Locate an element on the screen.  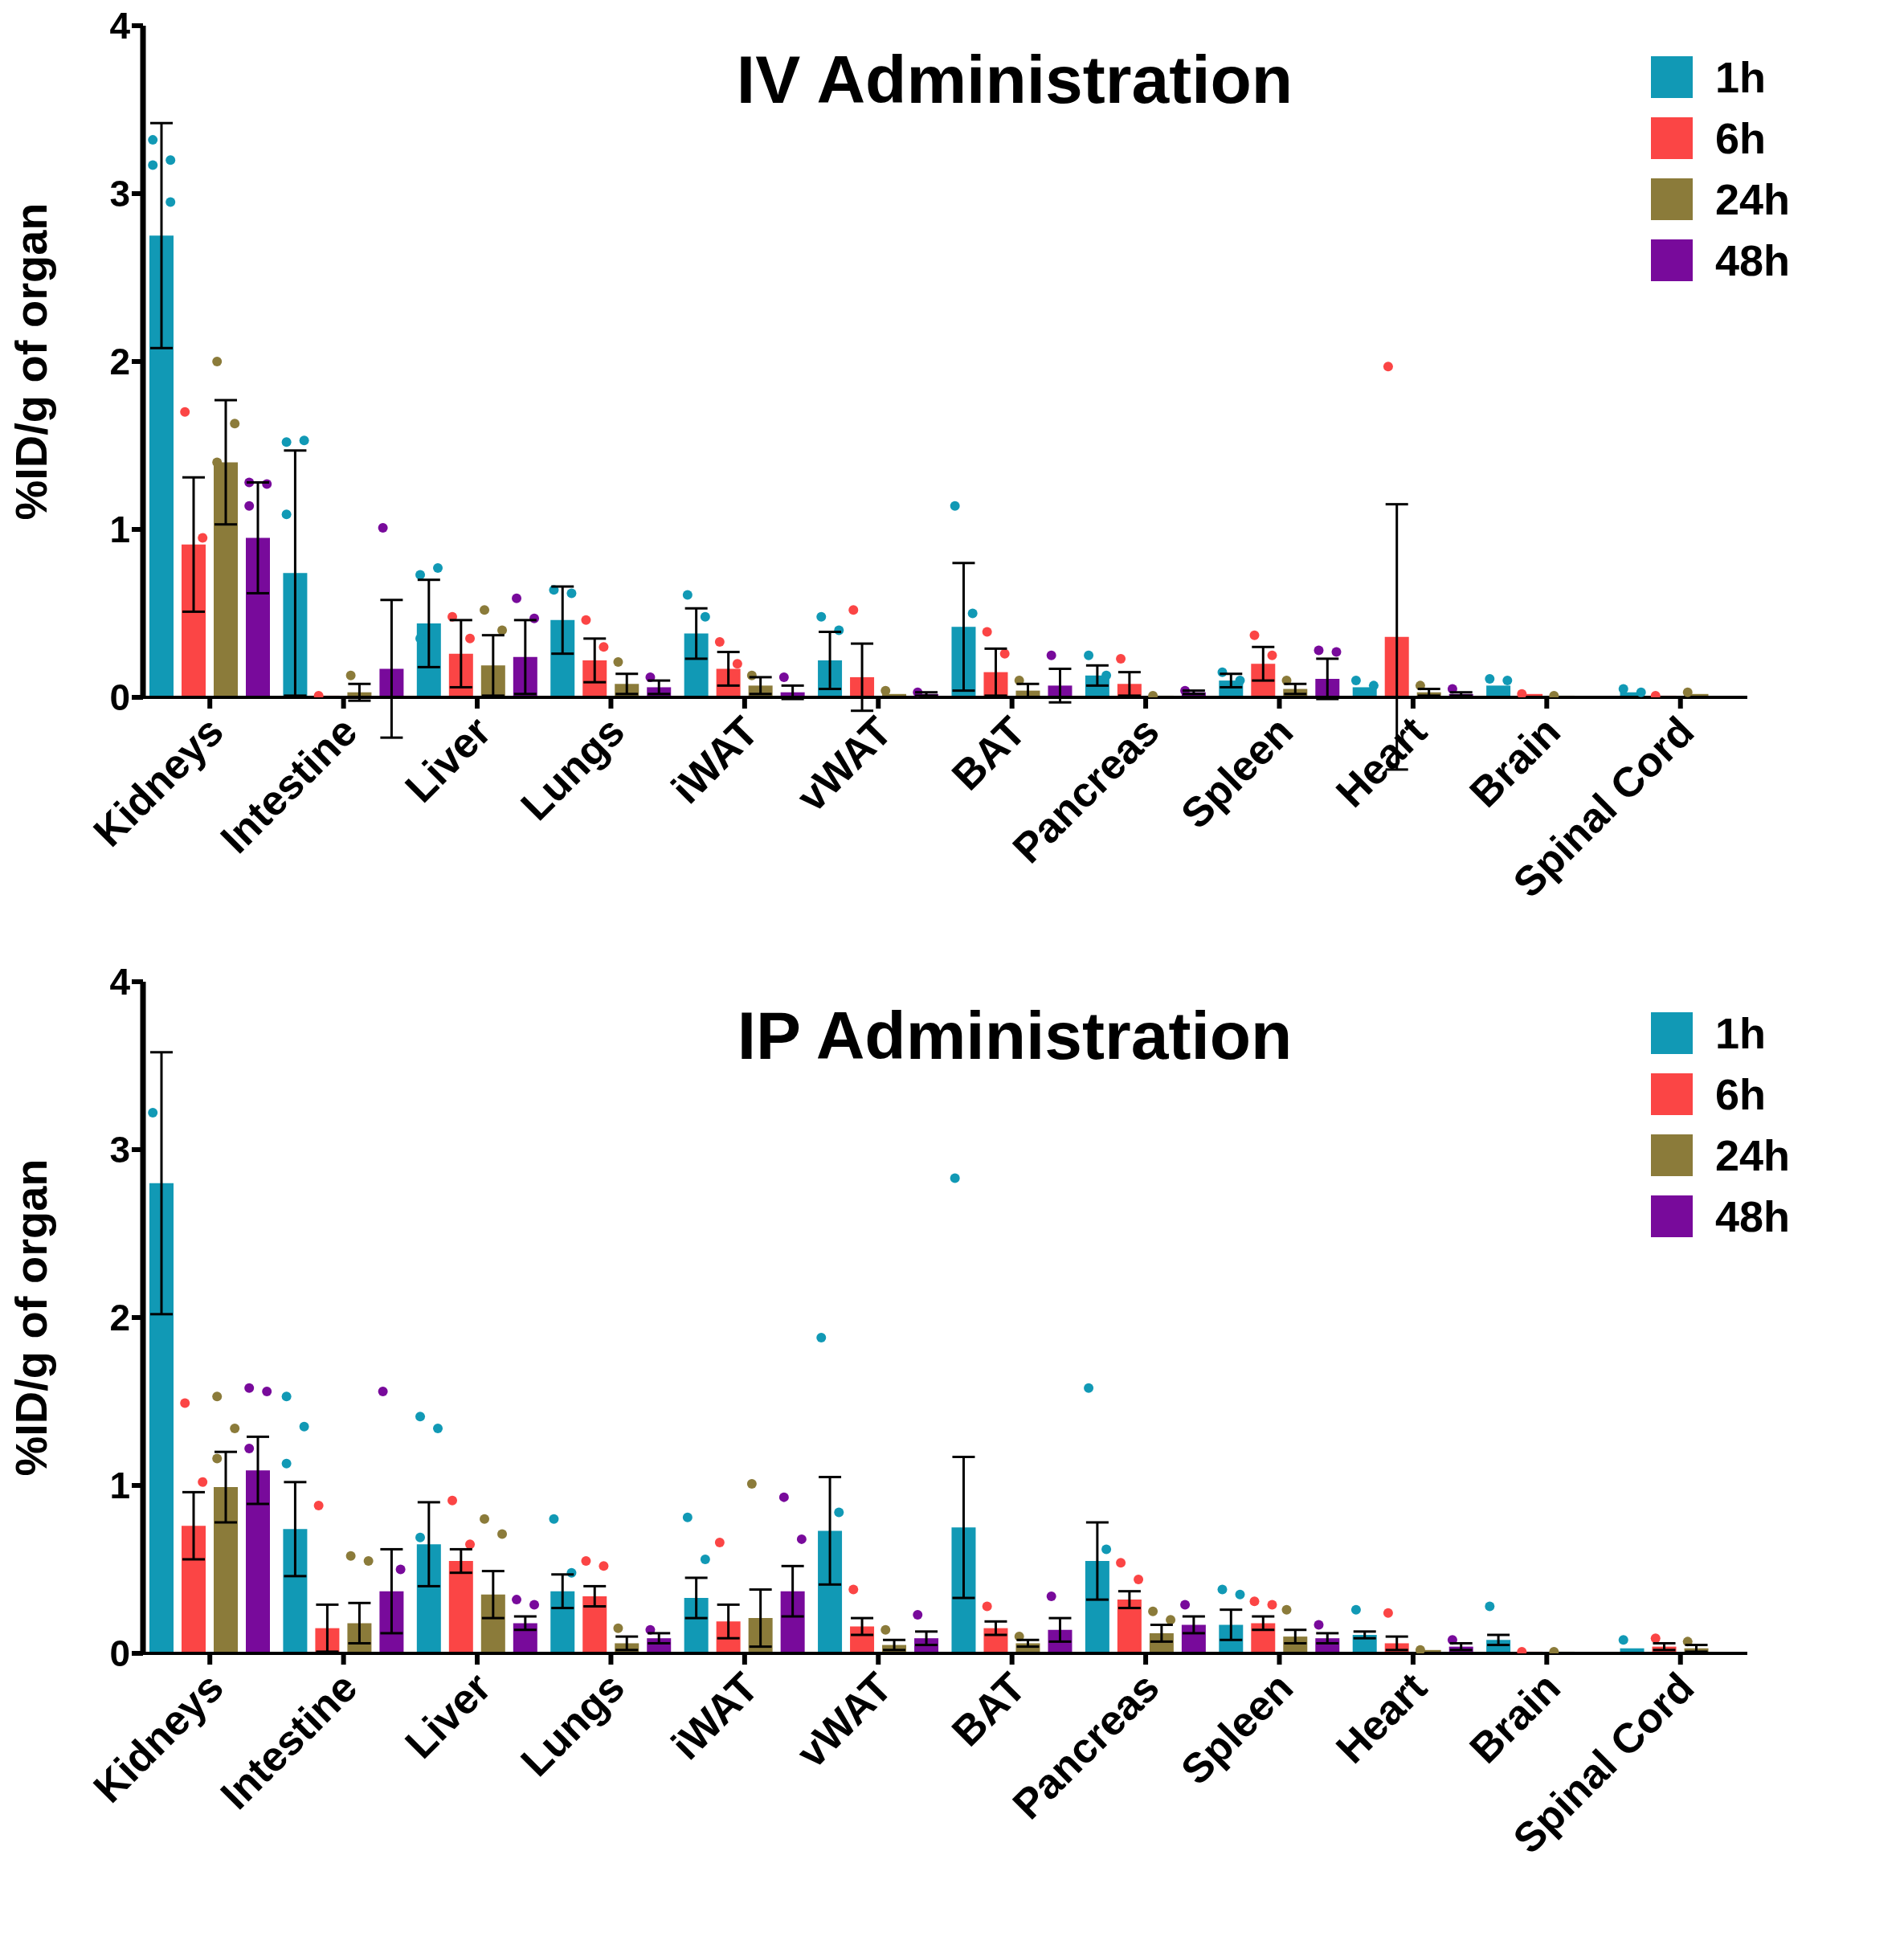
chart-title: IV Administration is located at coordinates (1015, 79).